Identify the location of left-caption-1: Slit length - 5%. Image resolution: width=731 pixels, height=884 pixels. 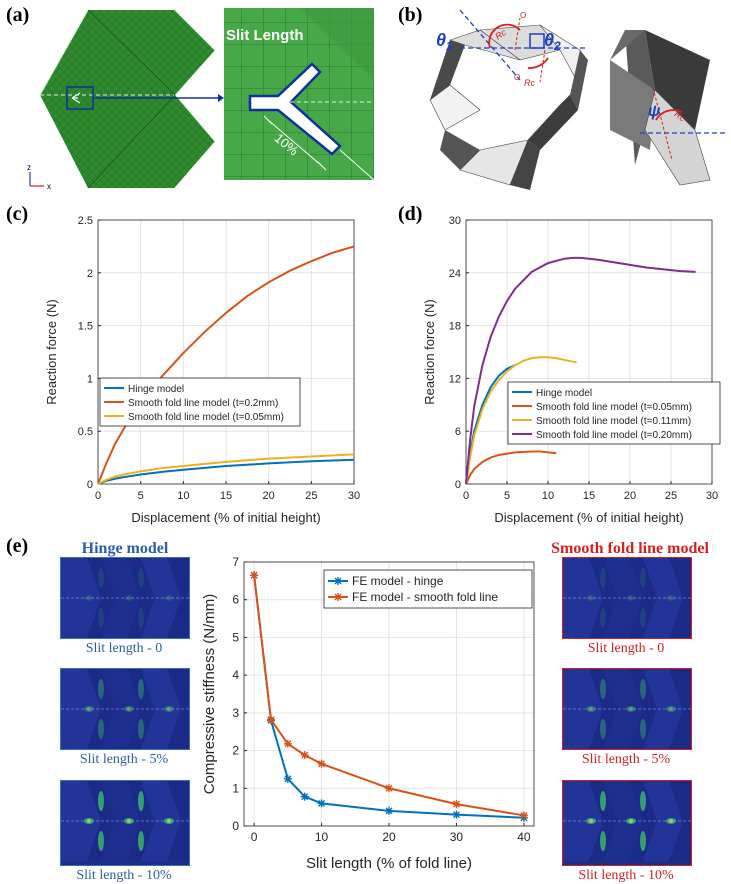
(124, 759).